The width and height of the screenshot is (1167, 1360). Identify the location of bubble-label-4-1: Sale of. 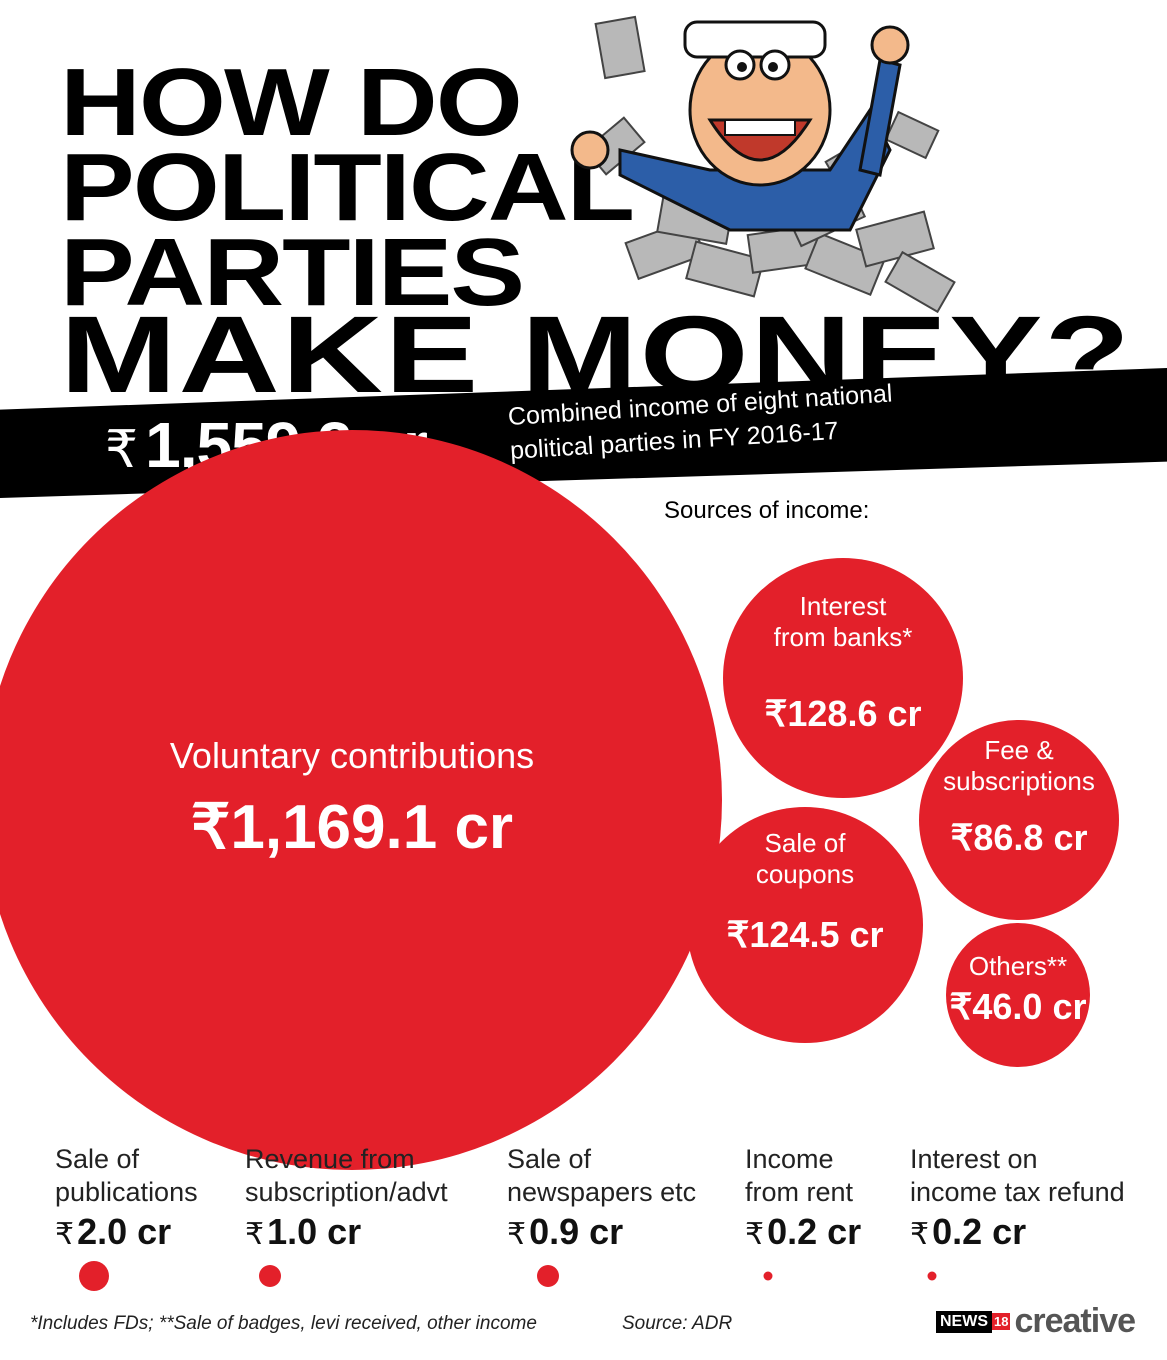
(806, 843).